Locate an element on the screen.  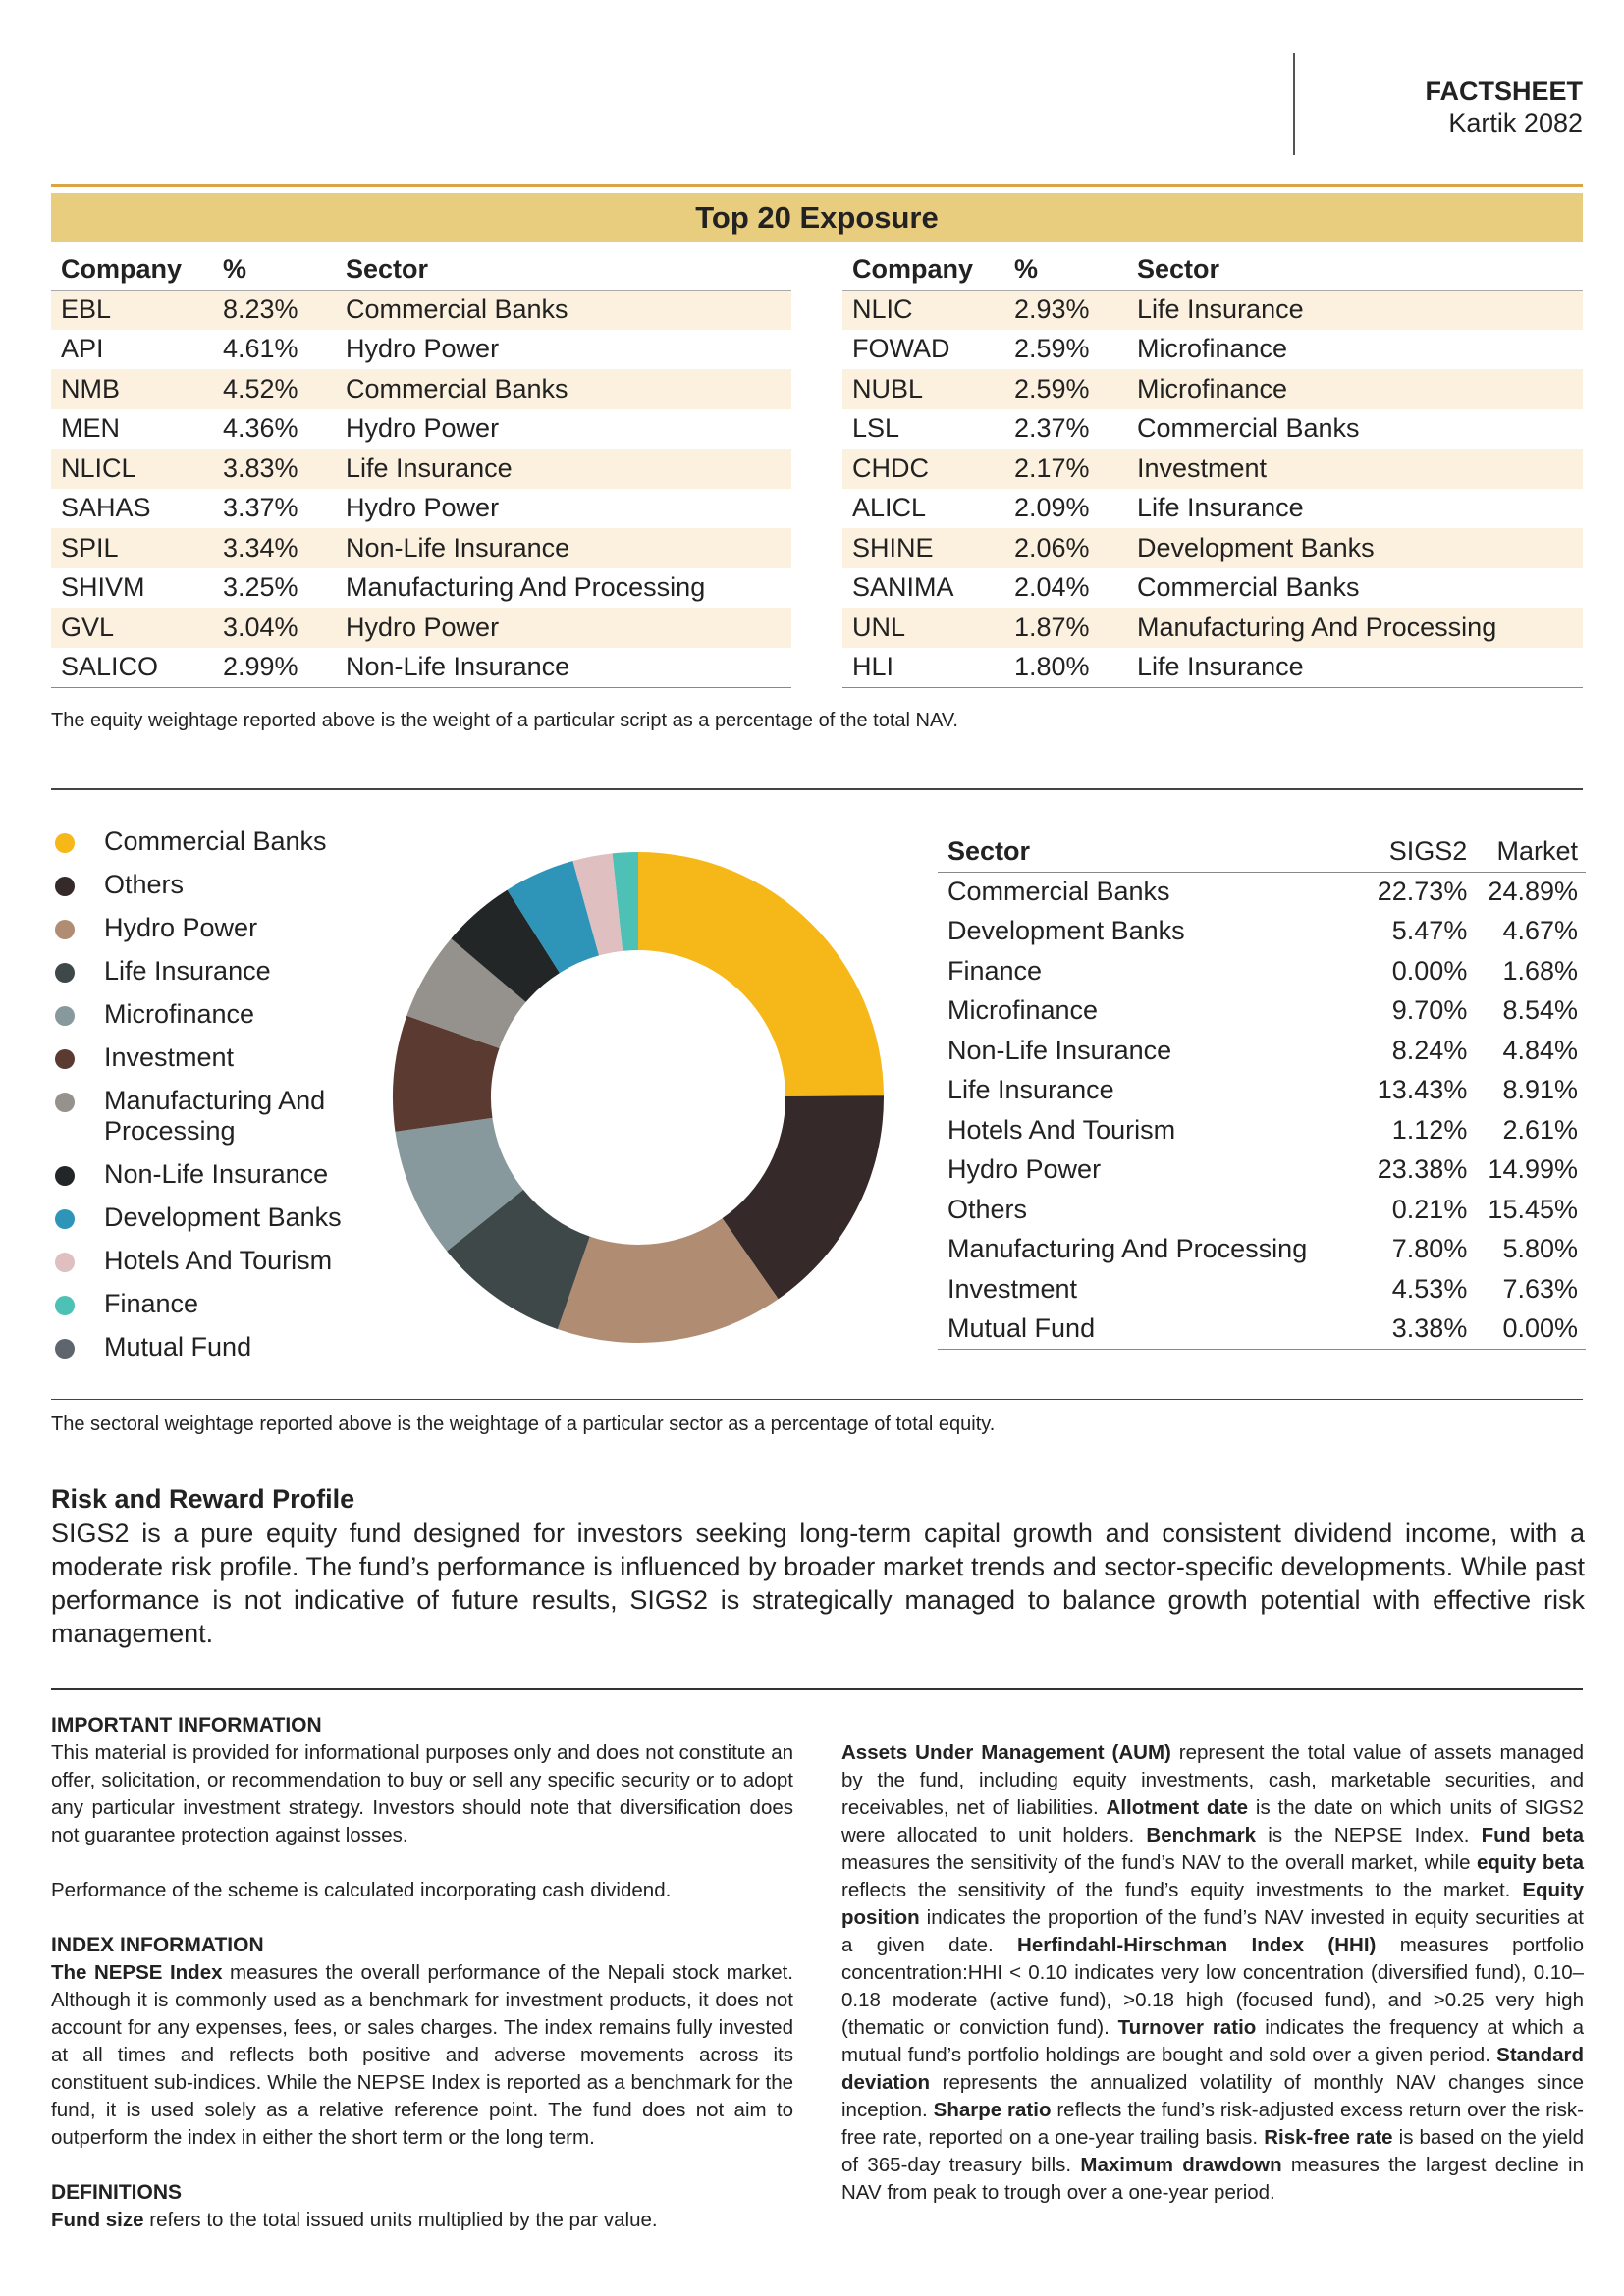
legend-item: Non-Life Insurance is located at coordinates (200, 1180).